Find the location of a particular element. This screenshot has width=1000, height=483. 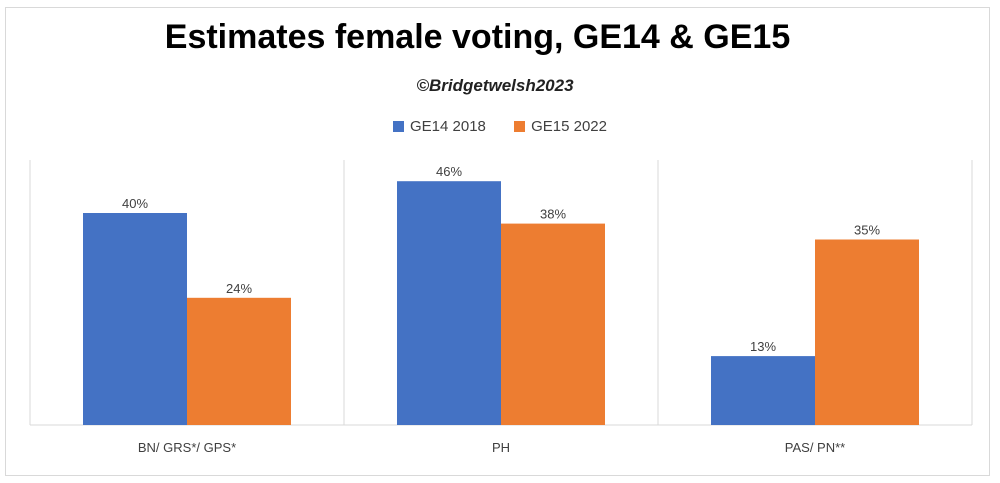

data-label: 46% is located at coordinates (449, 171).